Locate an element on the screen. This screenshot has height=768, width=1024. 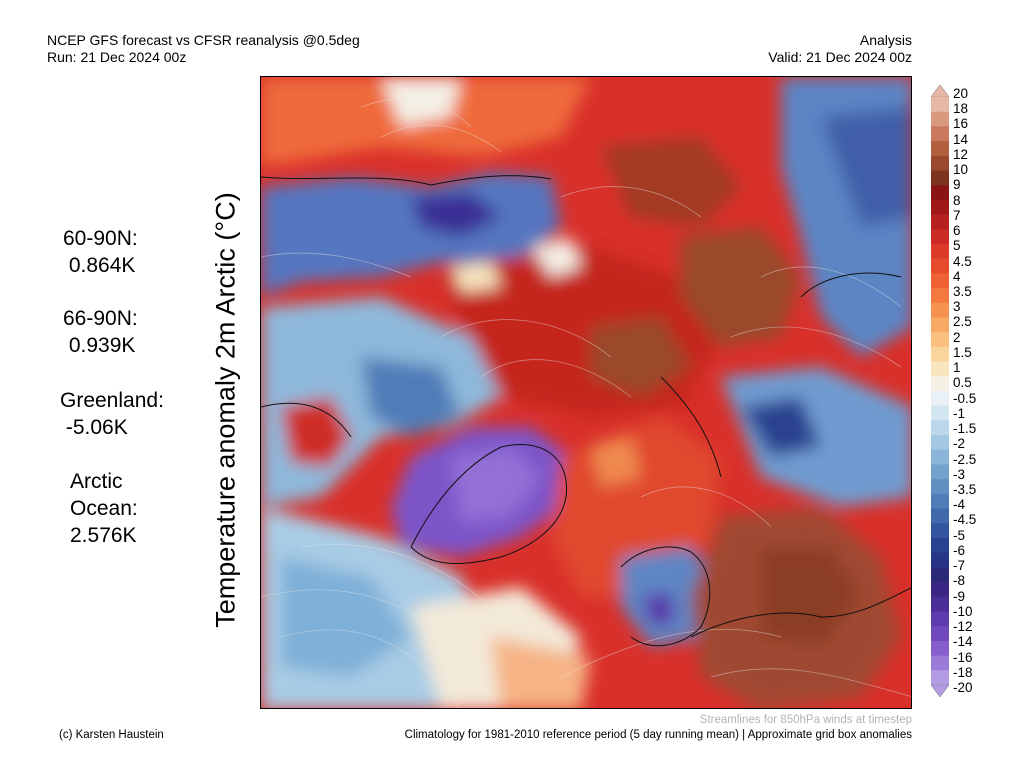
colorbar-tick-label: 6 is located at coordinates (957, 231).